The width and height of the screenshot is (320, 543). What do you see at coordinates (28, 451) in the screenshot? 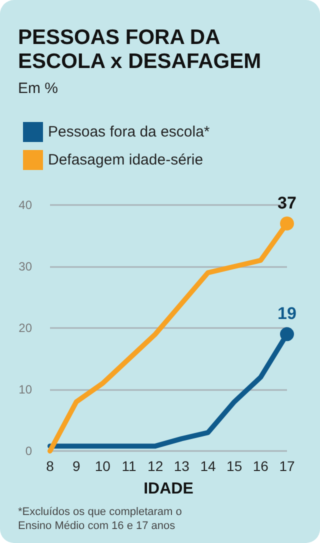
I see `y-tick-label: 0` at bounding box center [28, 451].